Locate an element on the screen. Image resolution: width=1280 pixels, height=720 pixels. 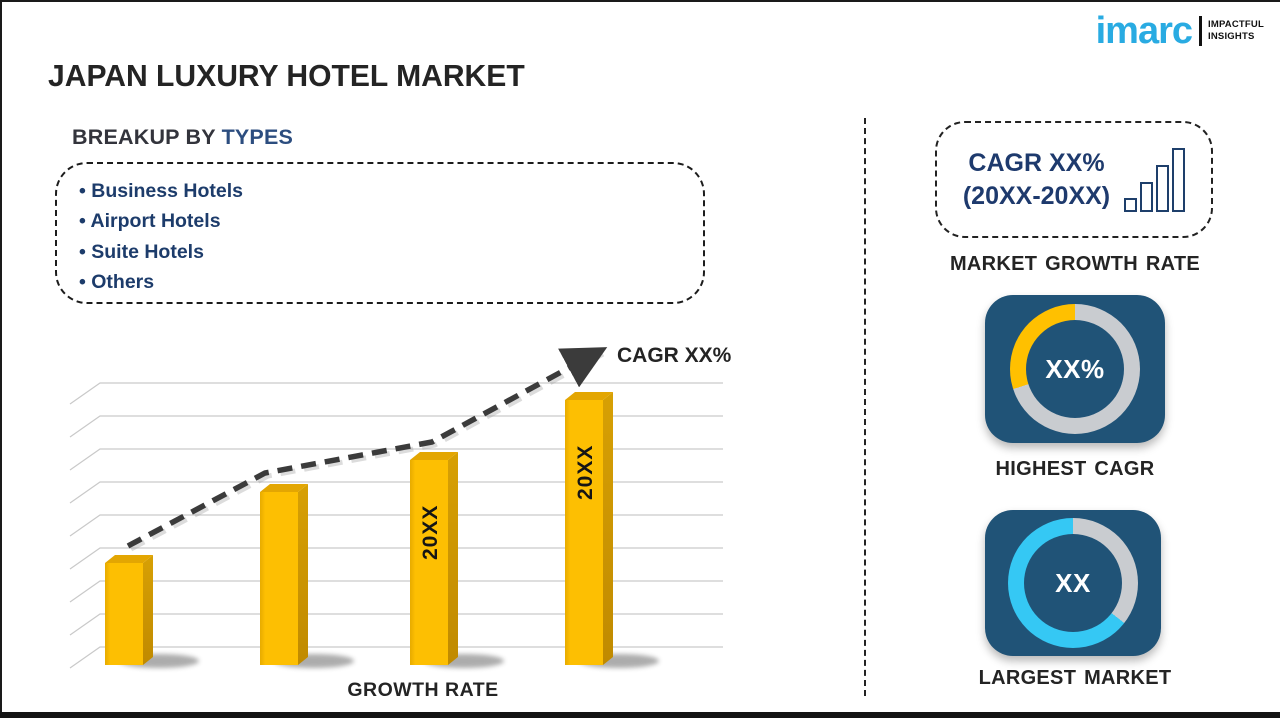
footer-rule is located at coordinates (640, 715).